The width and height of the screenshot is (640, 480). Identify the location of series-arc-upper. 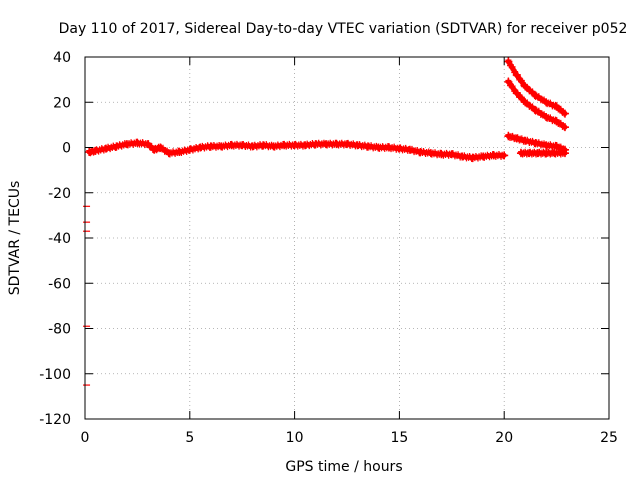
(536, 87).